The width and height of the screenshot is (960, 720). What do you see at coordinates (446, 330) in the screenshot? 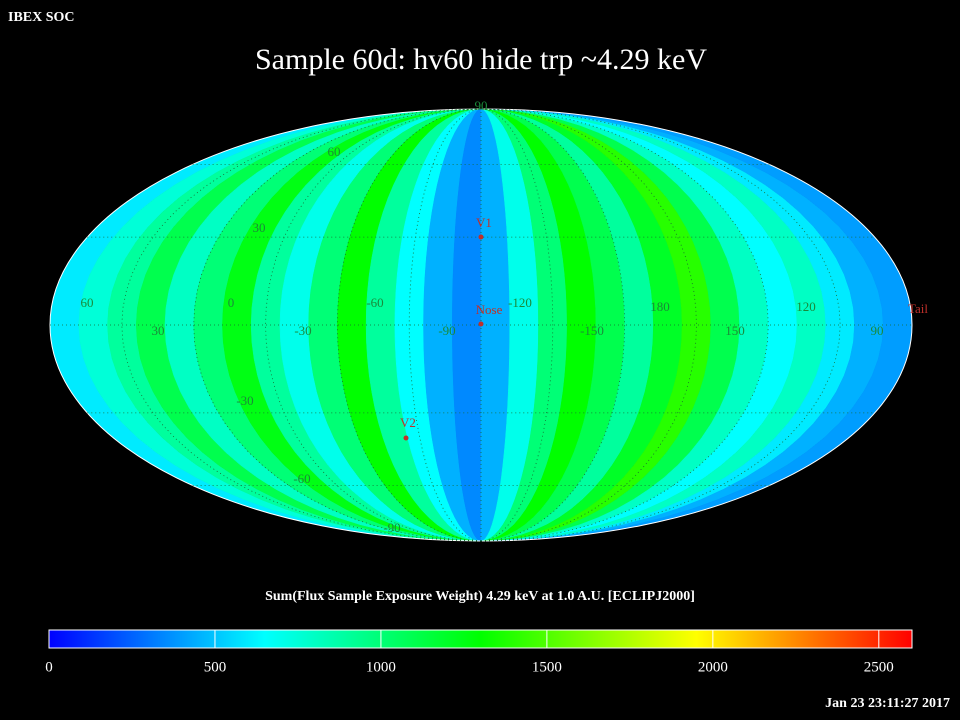
I see `longitude-label: -90` at bounding box center [446, 330].